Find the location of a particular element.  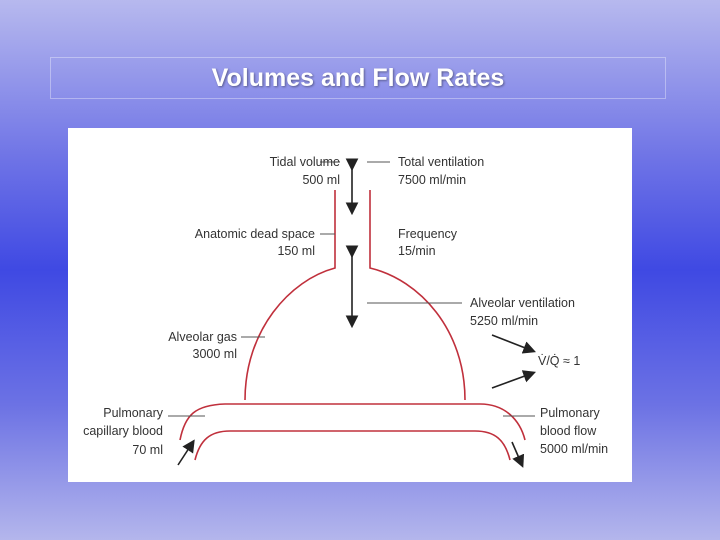

label: Anatomic dead space is located at coordinates (255, 234).